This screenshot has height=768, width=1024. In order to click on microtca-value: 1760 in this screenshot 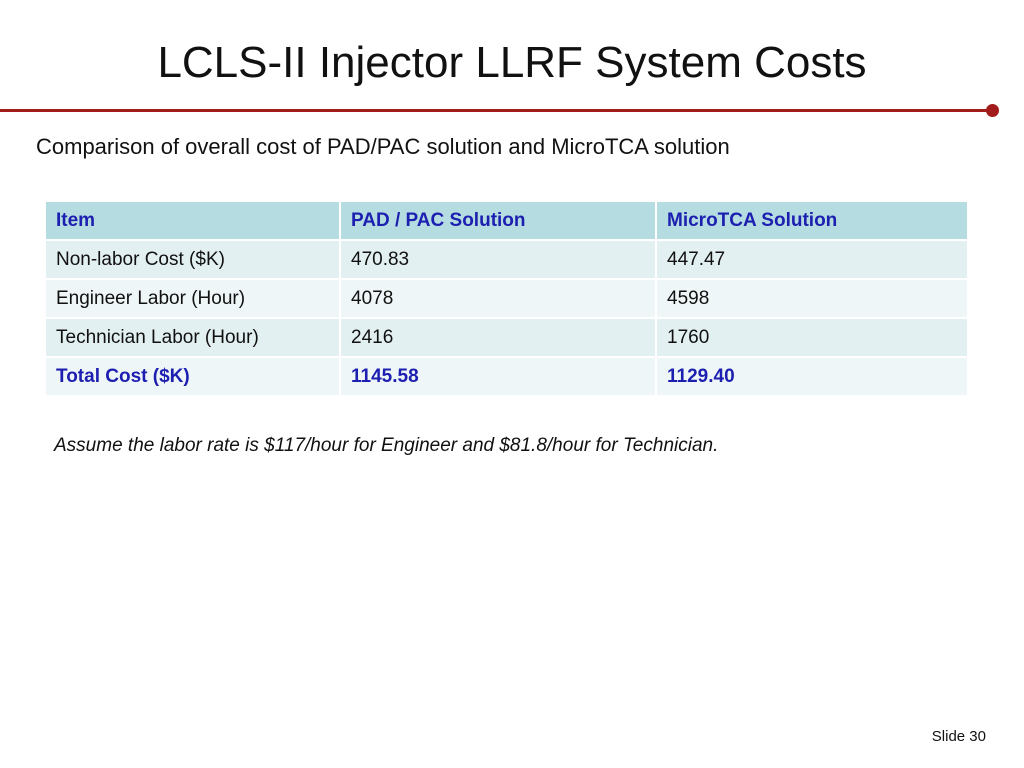, I will do `click(812, 338)`.